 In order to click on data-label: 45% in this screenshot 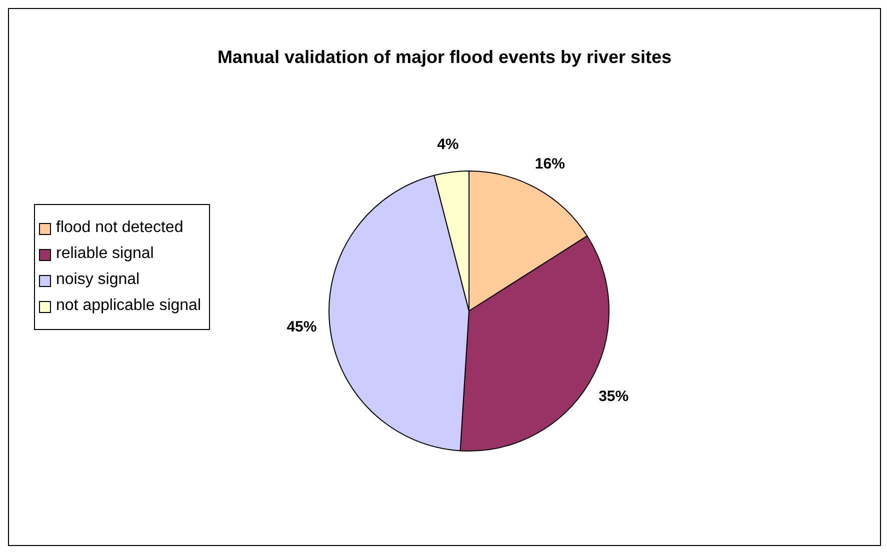, I will do `click(301, 327)`.